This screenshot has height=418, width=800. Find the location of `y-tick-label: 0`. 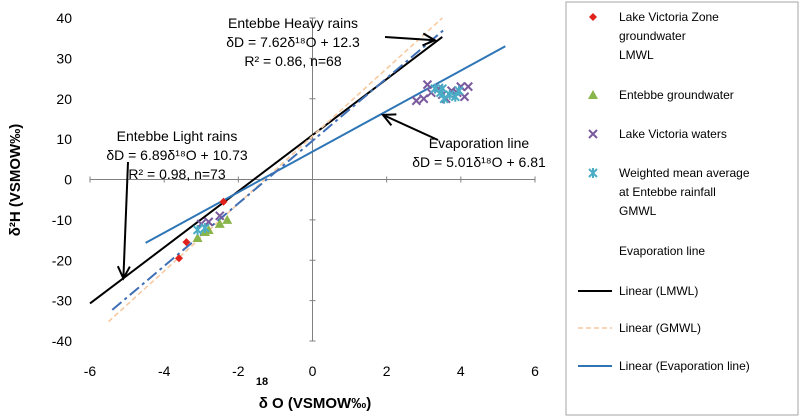

y-tick-label: 0 is located at coordinates (68, 180).